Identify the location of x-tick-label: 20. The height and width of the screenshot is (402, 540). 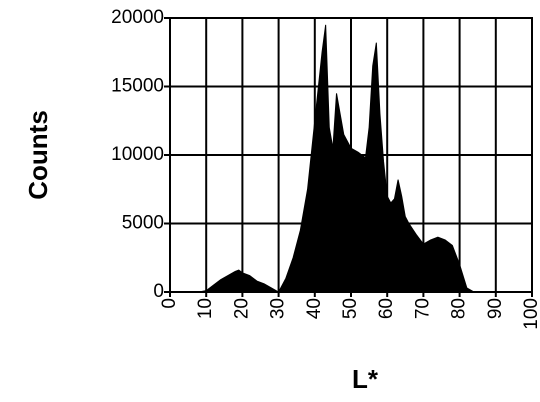
(241, 308).